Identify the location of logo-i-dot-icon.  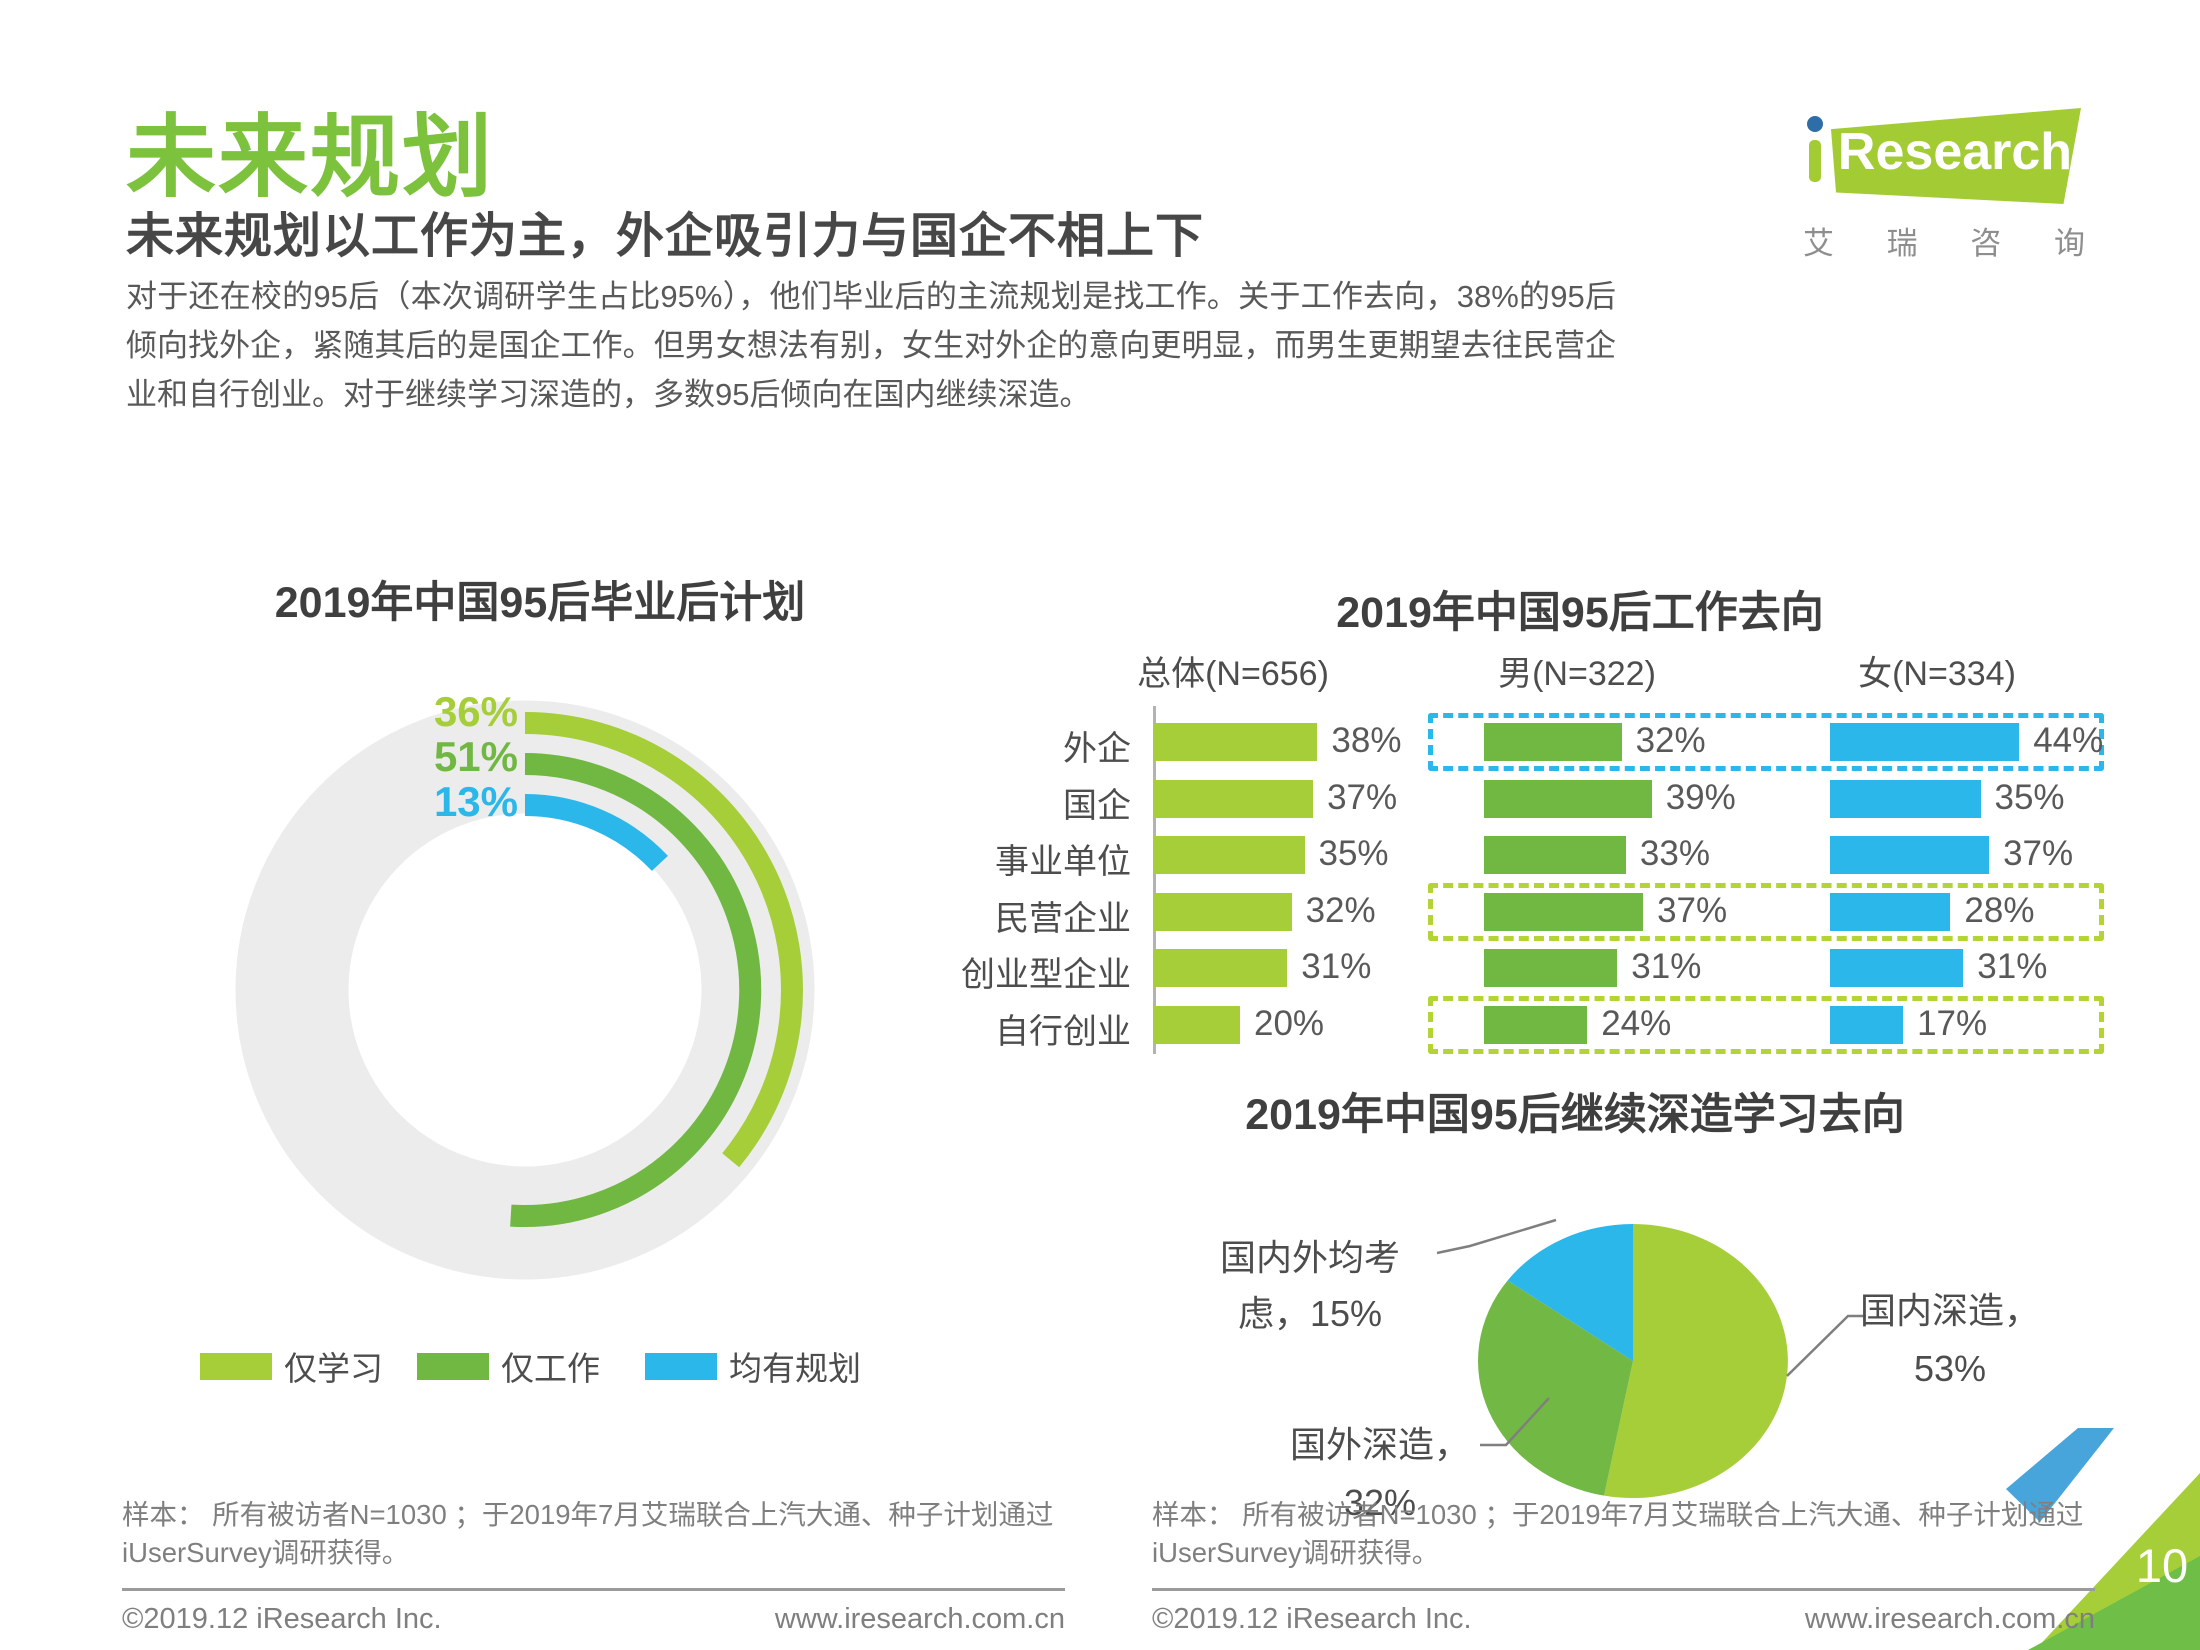
(1815, 124).